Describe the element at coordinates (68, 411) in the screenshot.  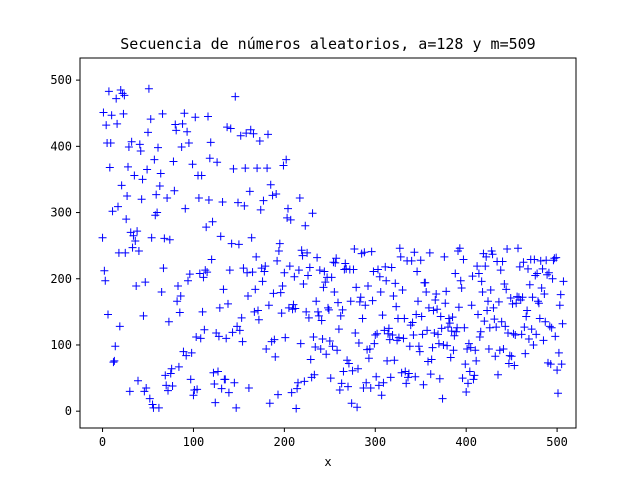
I see `y-tick-label: 0` at that location.